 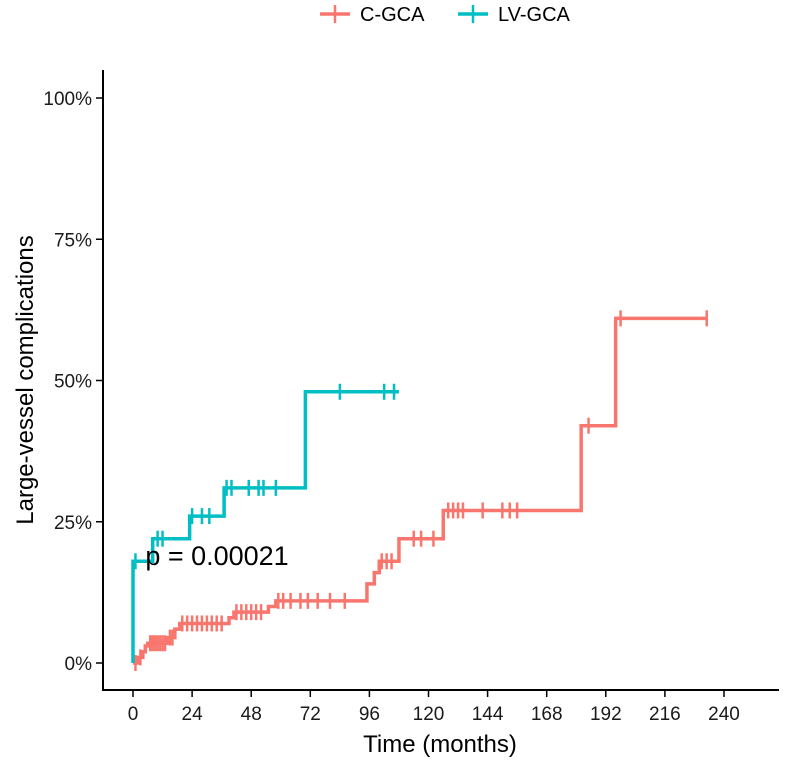 I want to click on x-tick-label: 216, so click(x=665, y=714).